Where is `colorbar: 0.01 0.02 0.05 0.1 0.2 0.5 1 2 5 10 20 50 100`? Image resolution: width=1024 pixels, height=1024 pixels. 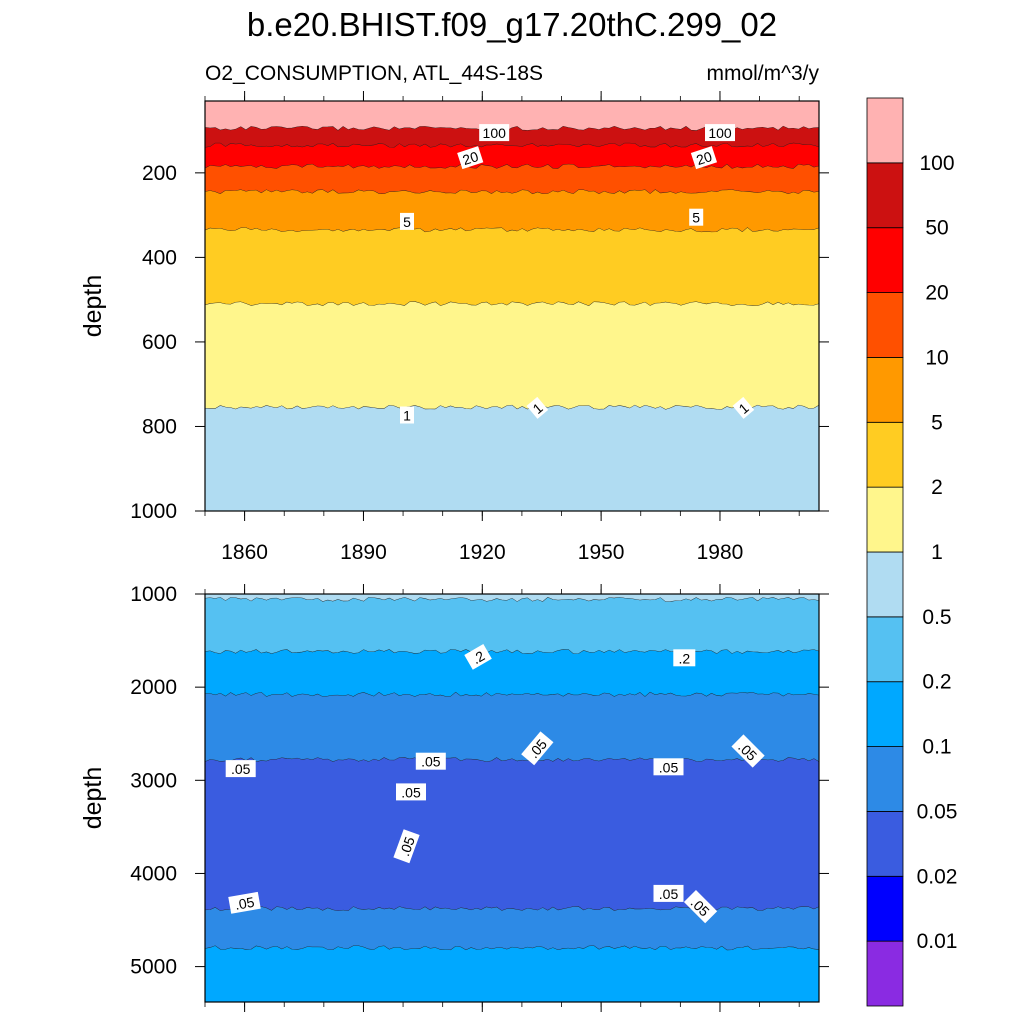 colorbar: 0.01 0.02 0.05 0.1 0.2 0.5 1 2 5 10 20 50 100 is located at coordinates (912, 552).